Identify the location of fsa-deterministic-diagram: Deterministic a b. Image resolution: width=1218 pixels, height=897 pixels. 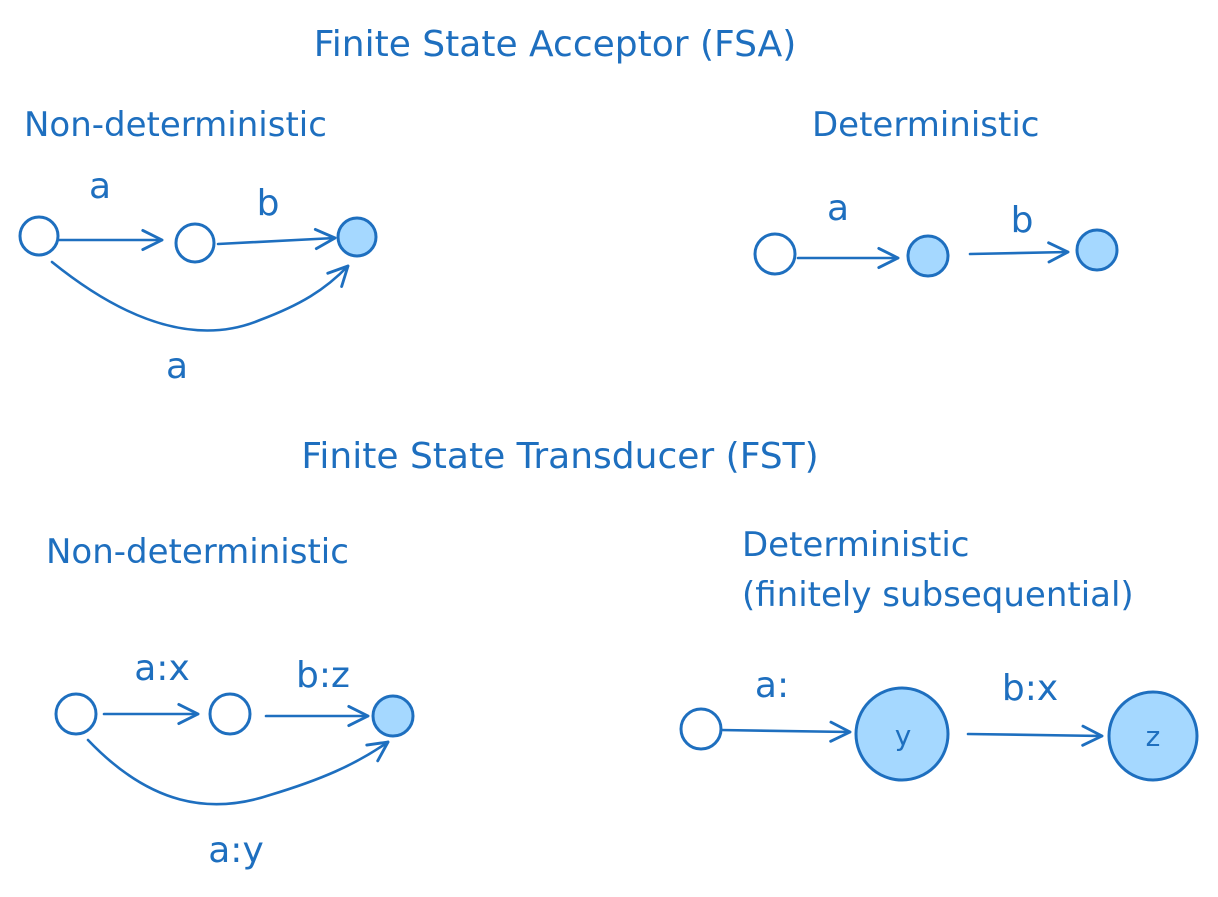
(936, 191).